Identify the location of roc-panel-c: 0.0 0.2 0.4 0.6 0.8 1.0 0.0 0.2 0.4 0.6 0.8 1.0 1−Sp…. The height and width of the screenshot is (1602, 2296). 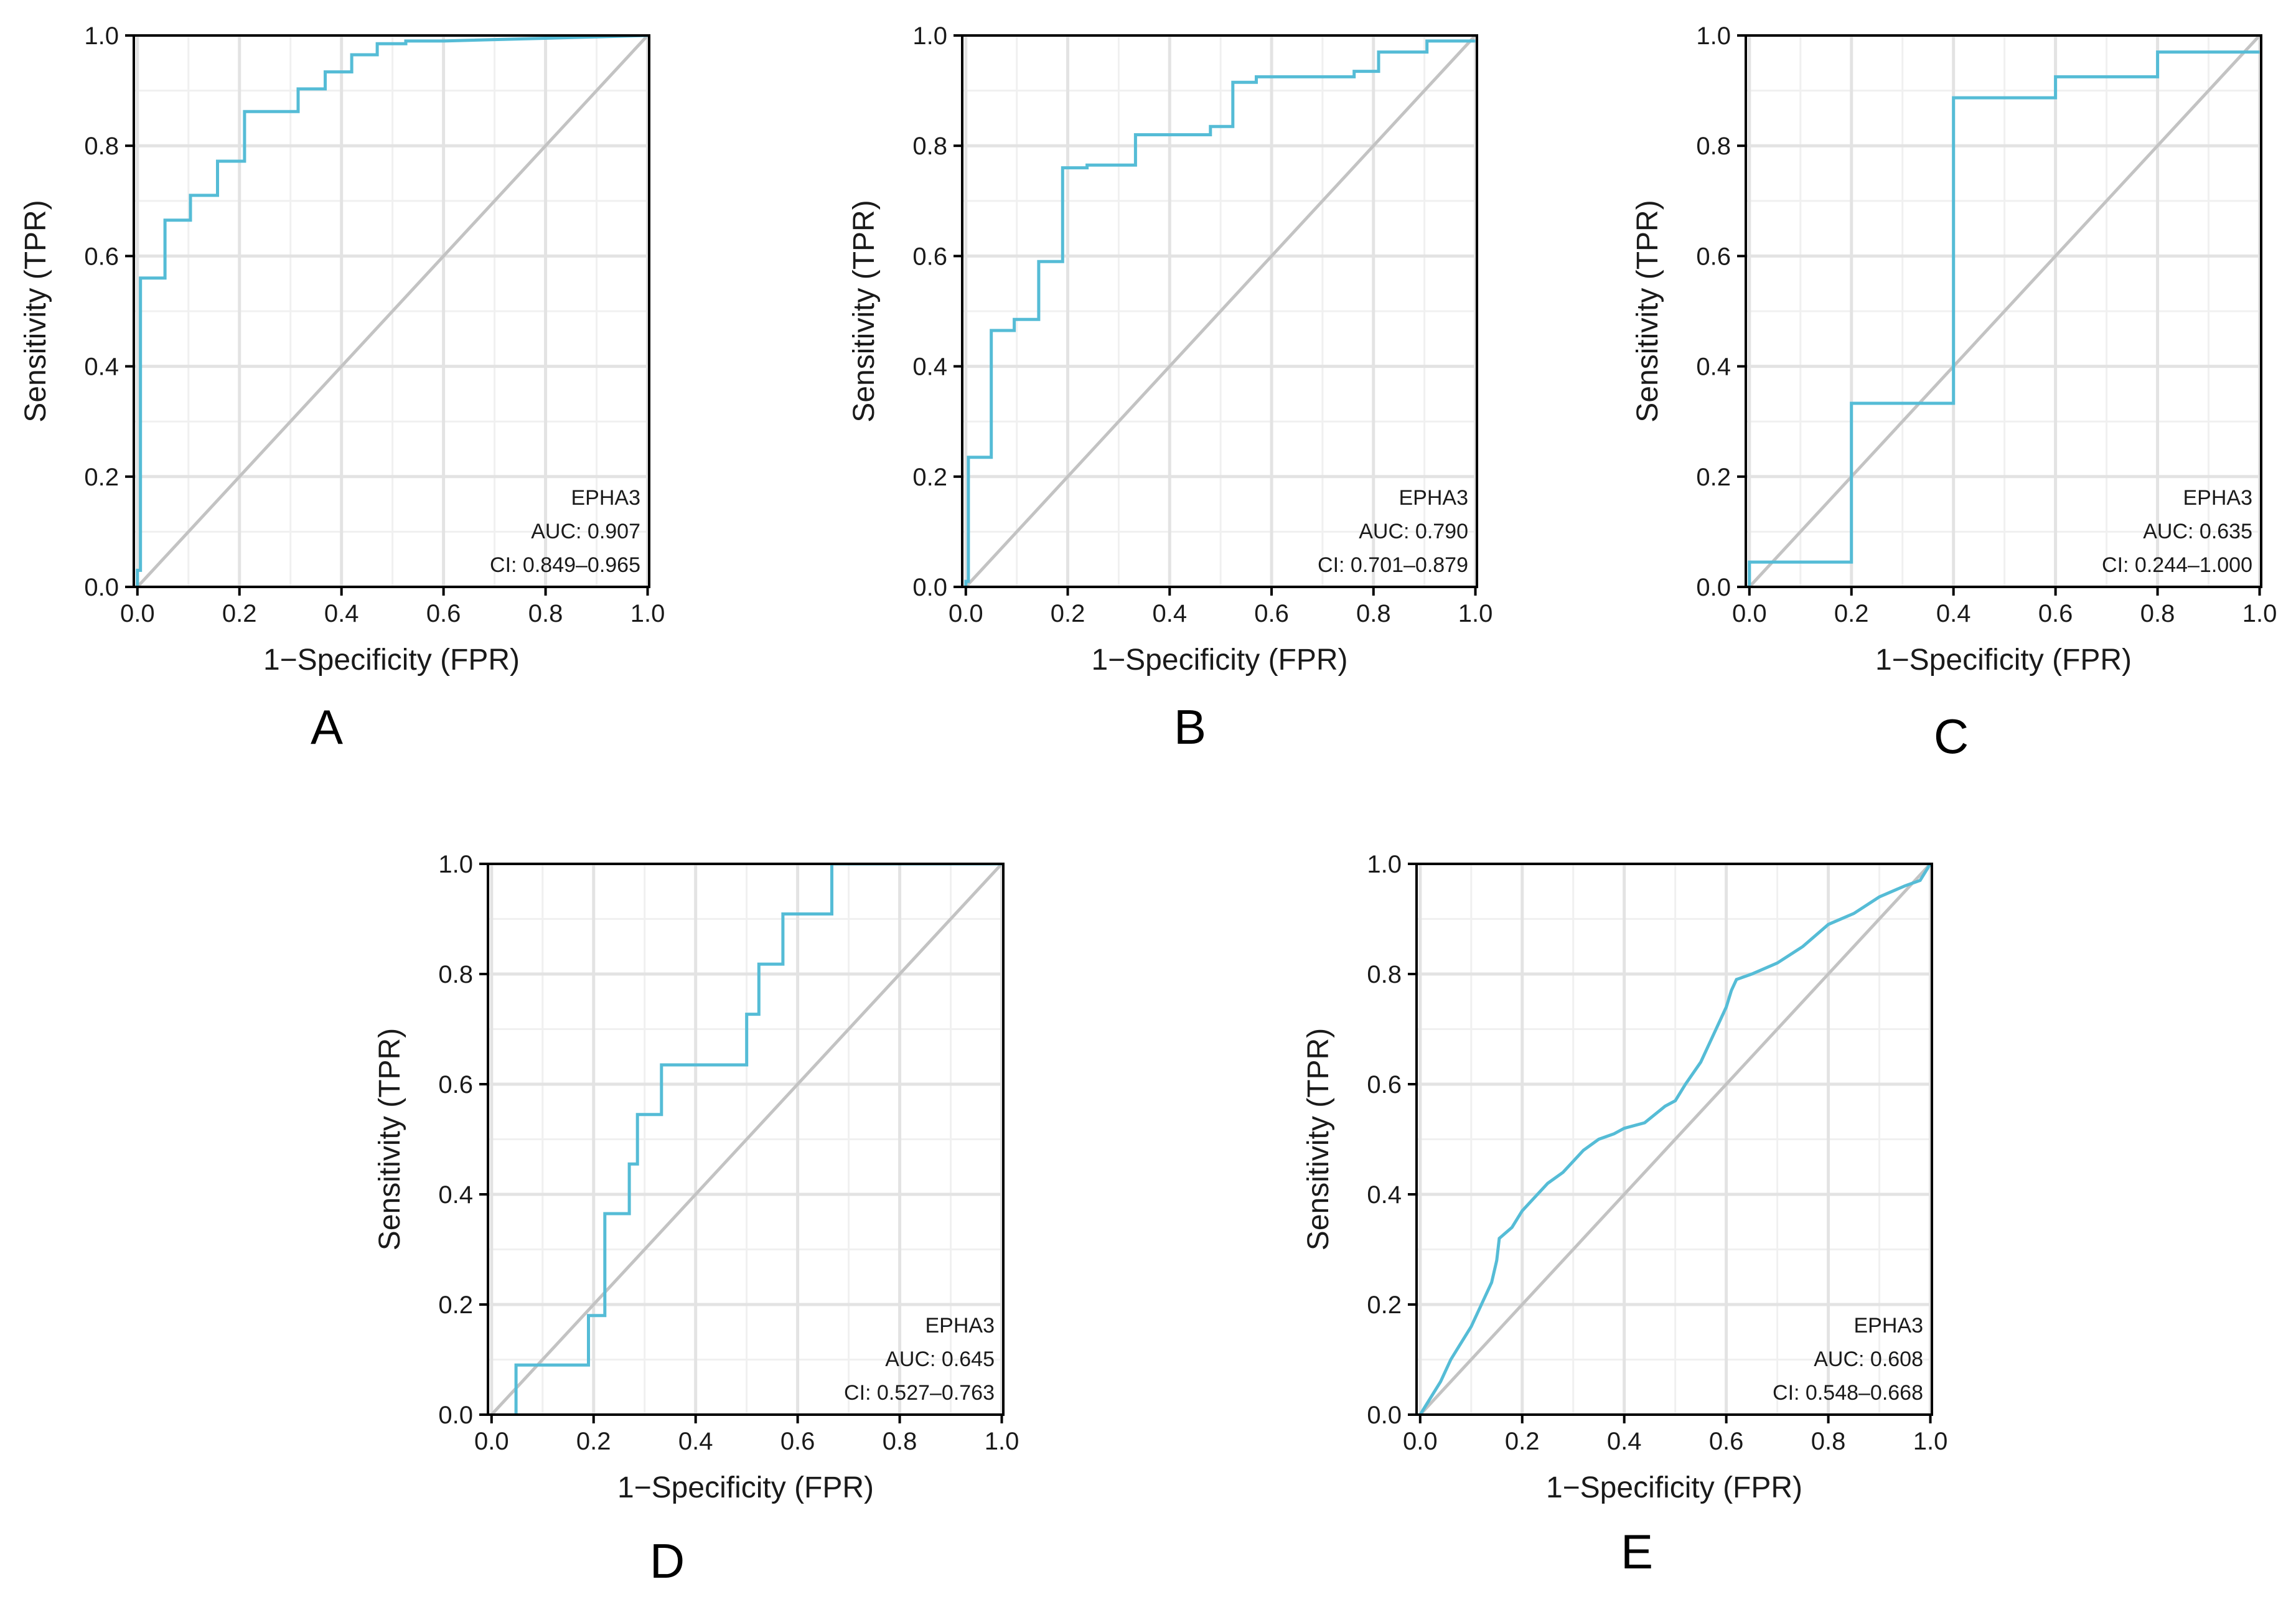
(1954, 393).